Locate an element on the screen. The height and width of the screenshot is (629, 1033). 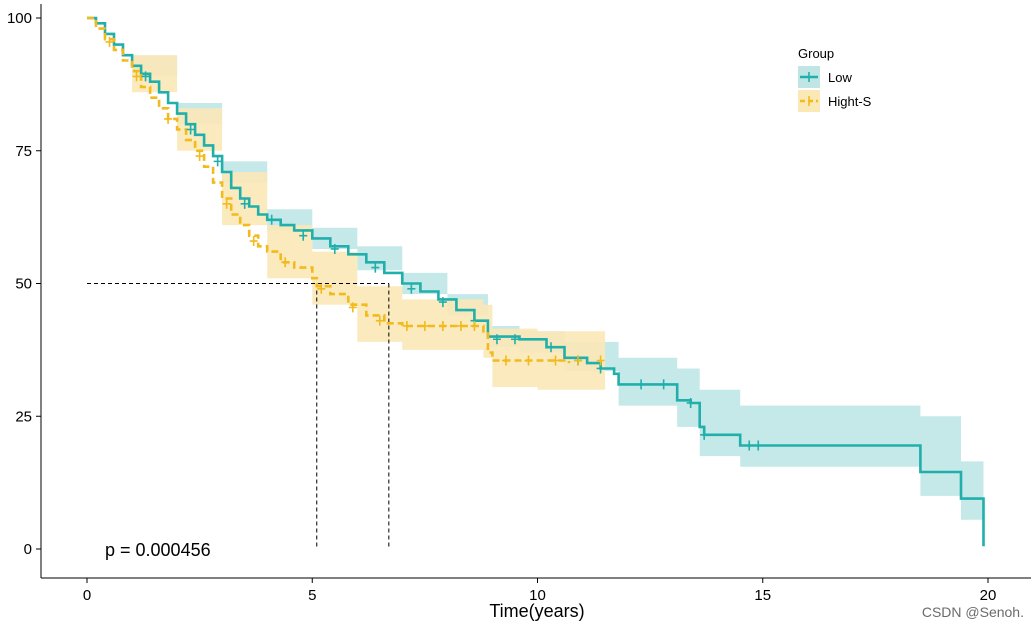
p-value-annotation: p = 0.000456 is located at coordinates (158, 550).